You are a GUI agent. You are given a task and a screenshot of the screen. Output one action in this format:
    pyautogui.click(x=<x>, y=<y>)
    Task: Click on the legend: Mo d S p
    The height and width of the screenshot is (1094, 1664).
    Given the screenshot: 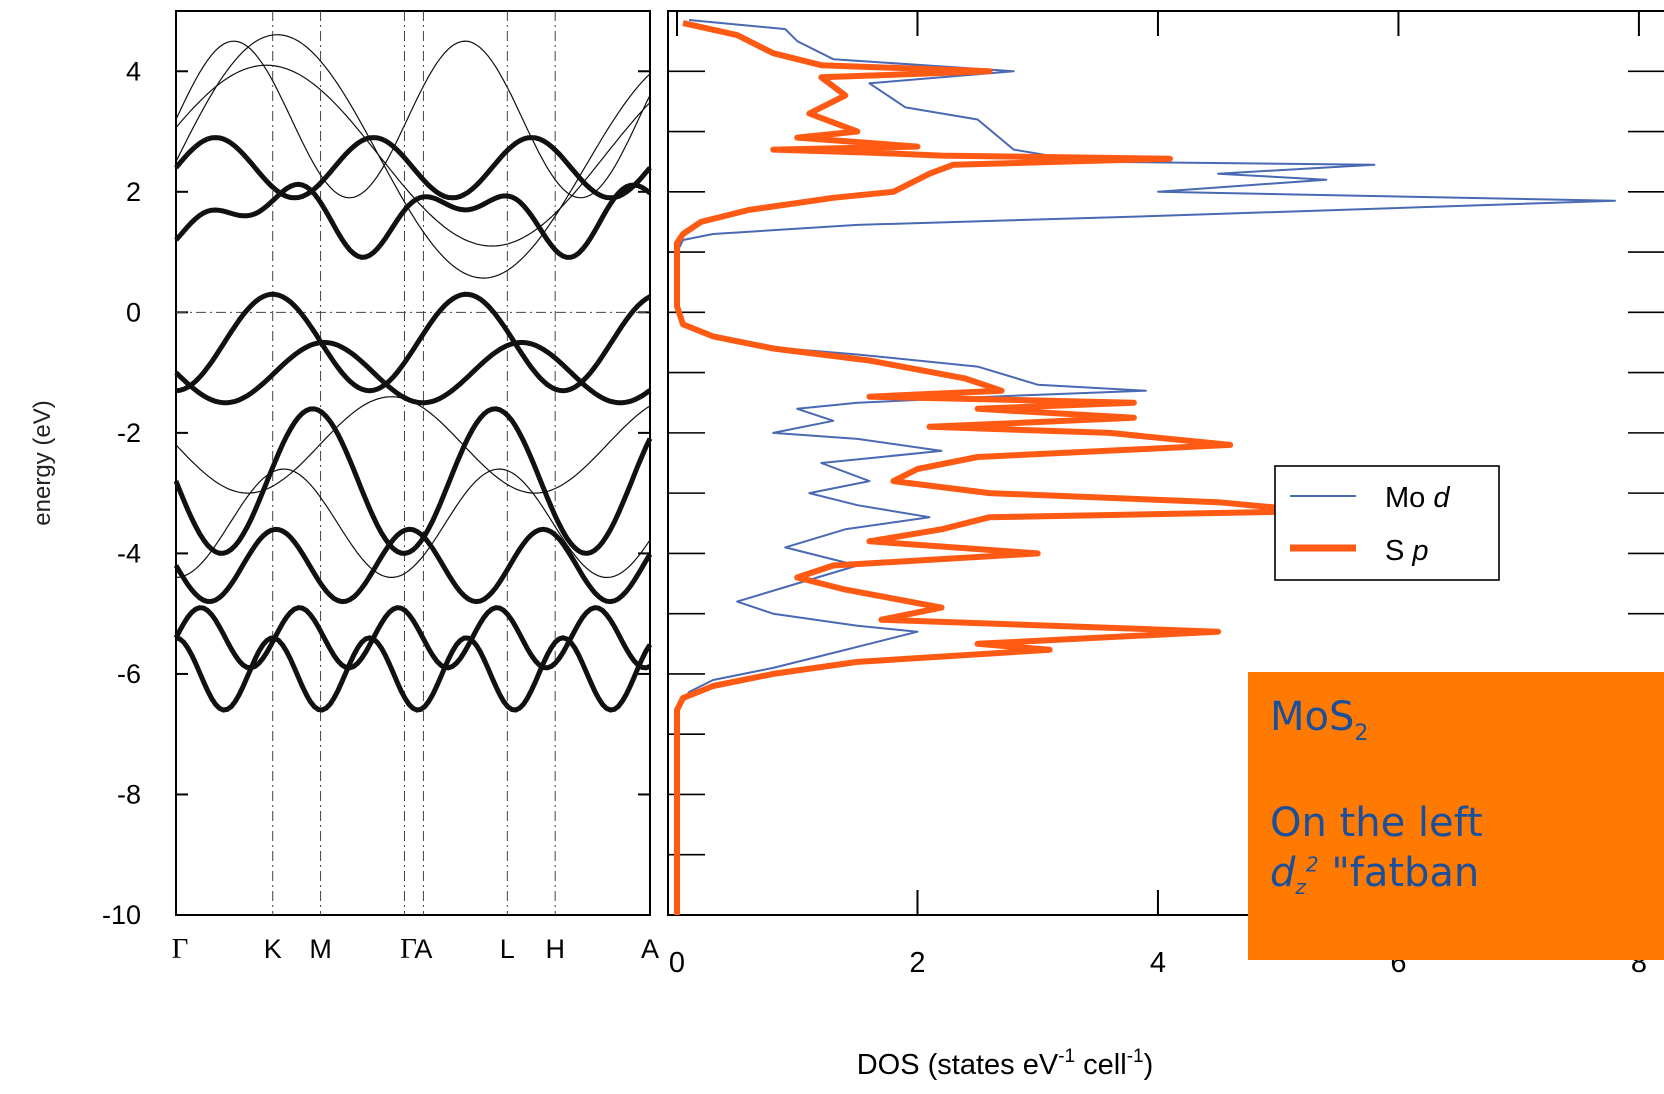 What is the action you would take?
    pyautogui.click(x=1387, y=523)
    